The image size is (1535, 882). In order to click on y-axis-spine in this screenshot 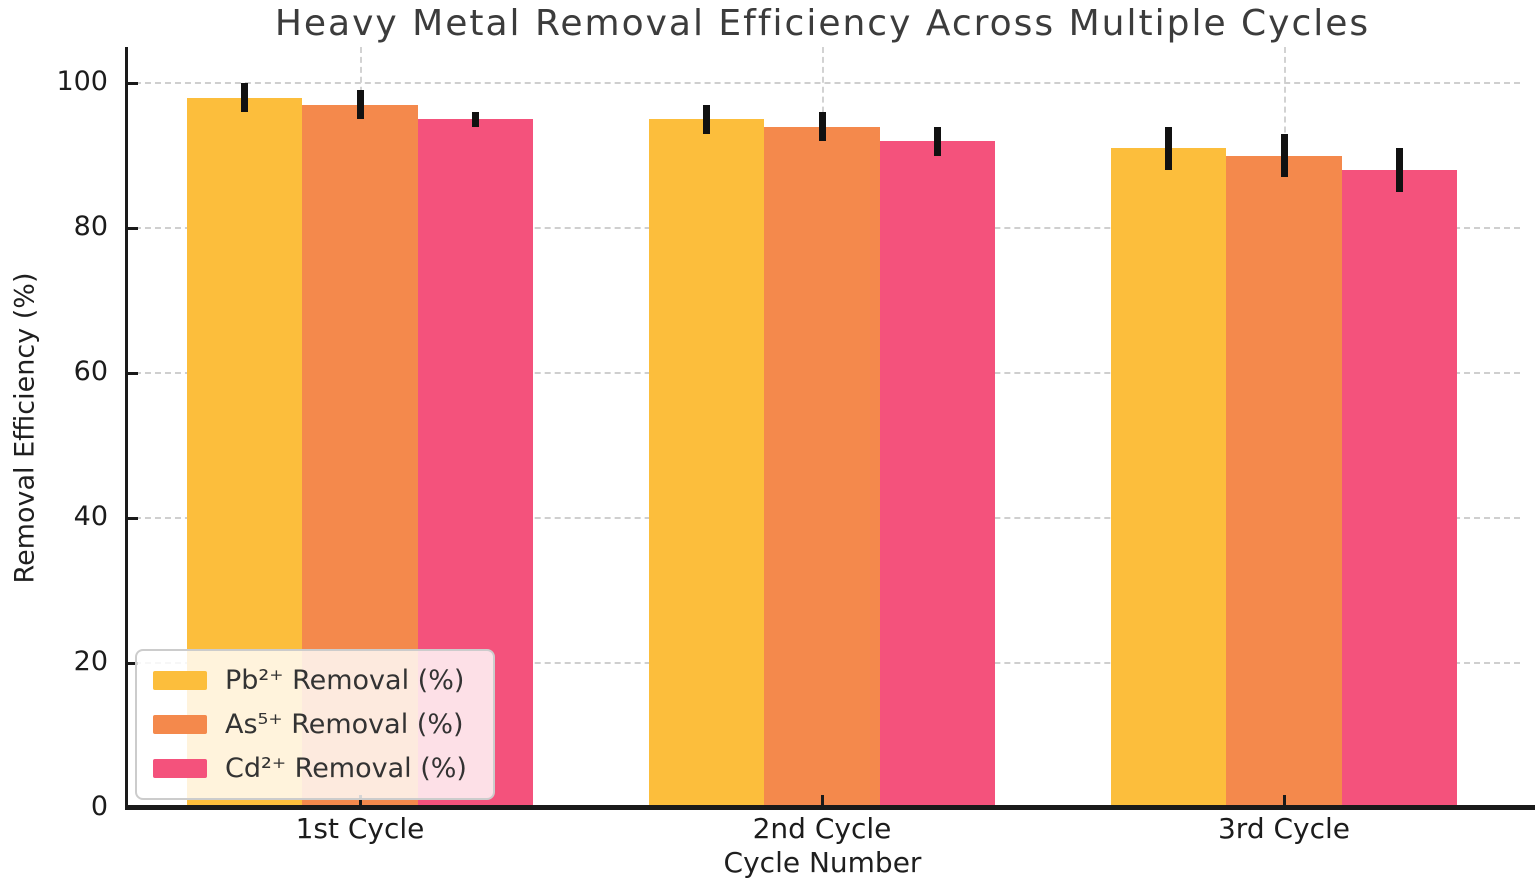, I will do `click(126, 427)`.